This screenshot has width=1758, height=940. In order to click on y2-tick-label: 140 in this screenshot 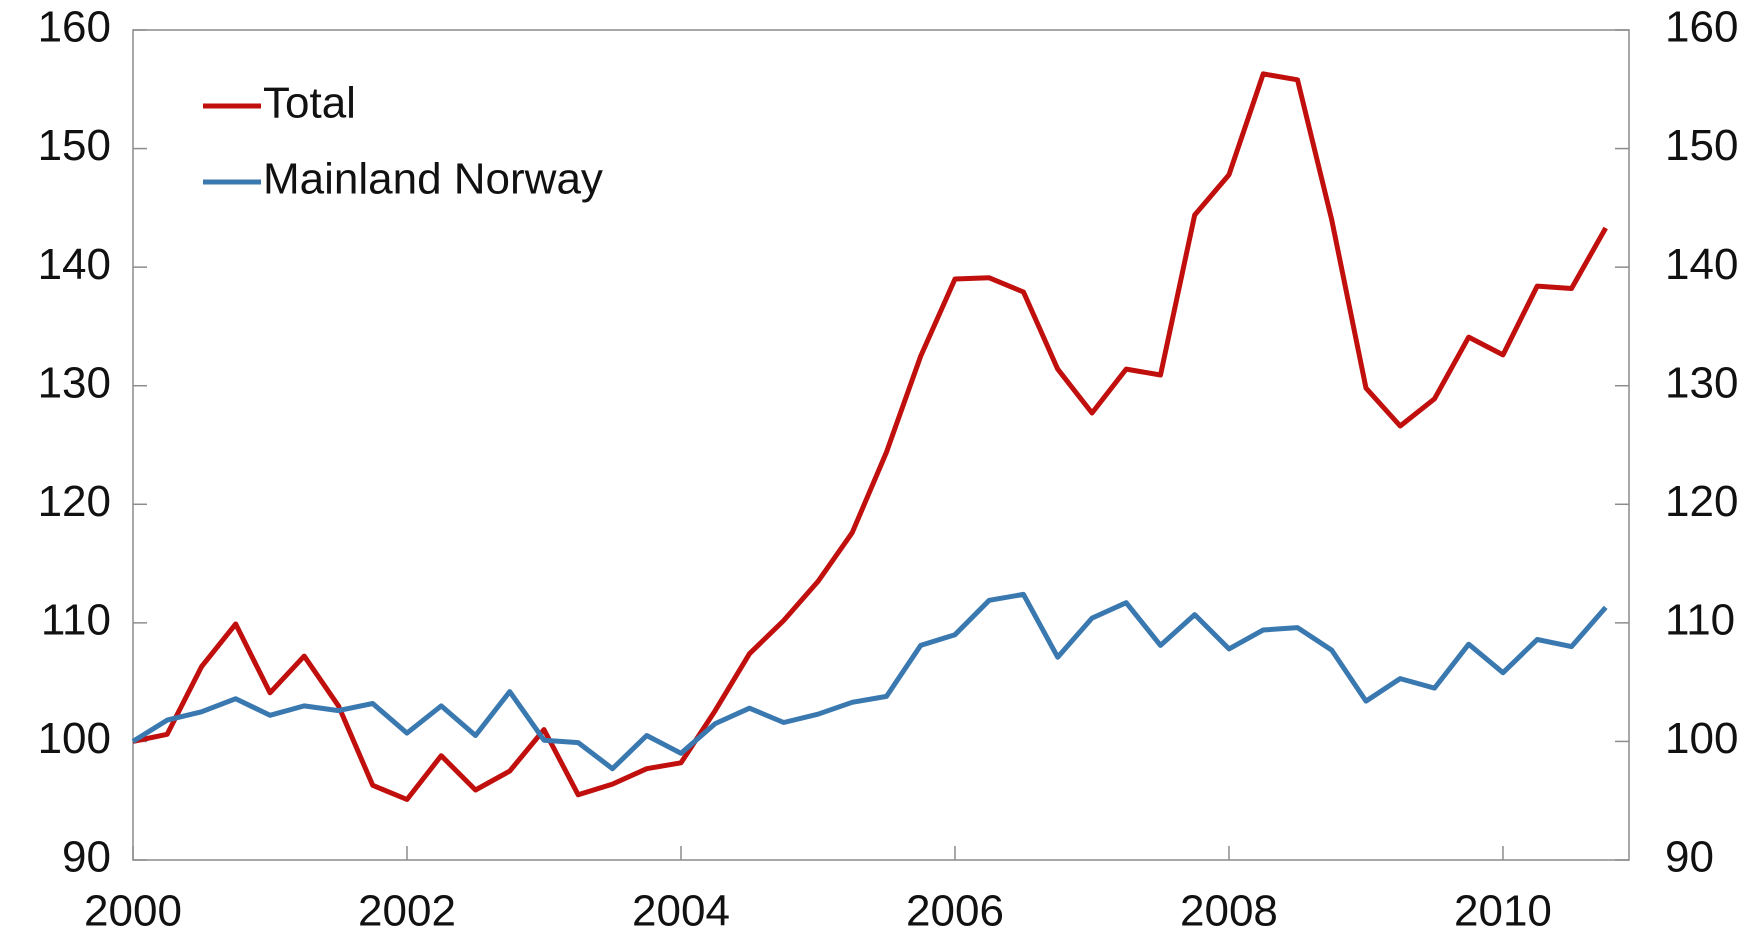, I will do `click(1701, 264)`.